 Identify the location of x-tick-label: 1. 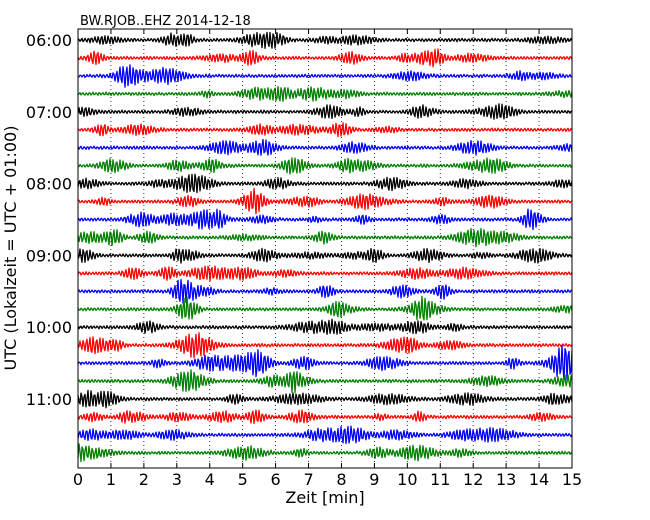
(111, 479).